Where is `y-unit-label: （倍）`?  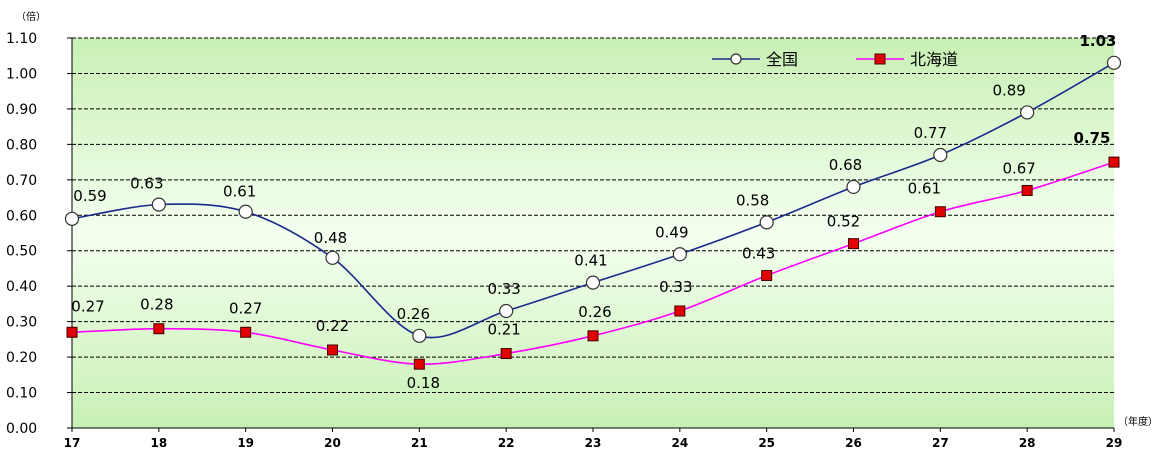 y-unit-label: （倍） is located at coordinates (31, 16).